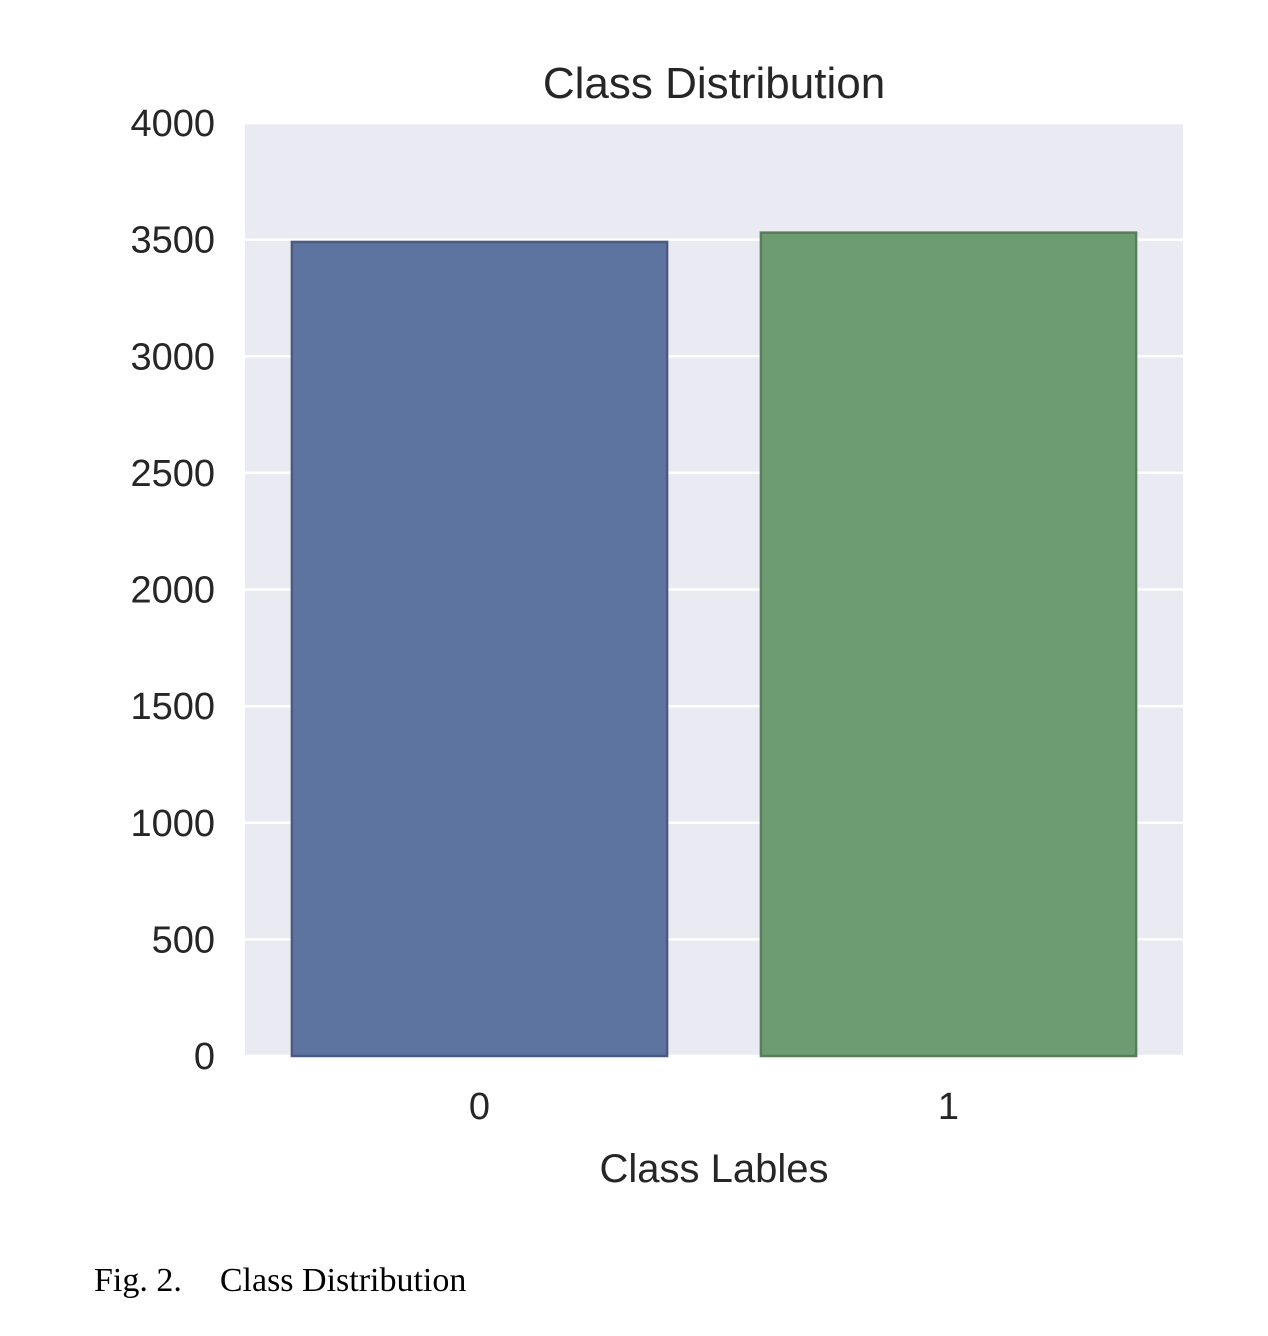 The image size is (1268, 1336). I want to click on x-tick-label: 1, so click(948, 1107).